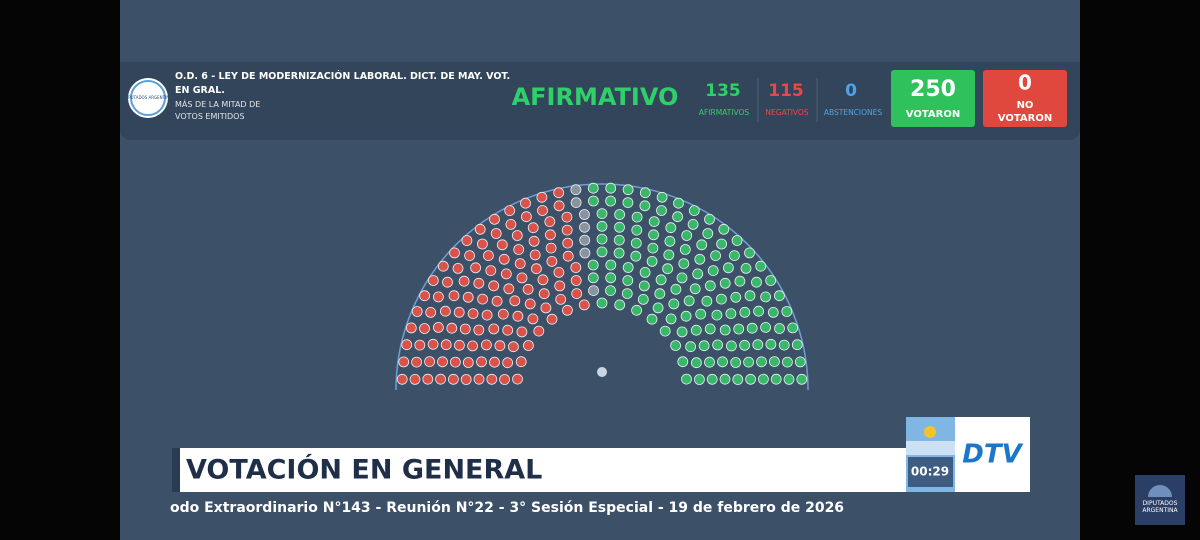 The width and height of the screenshot is (1200, 540). What do you see at coordinates (1025, 112) in the screenshot?
I see `no-votaron-label: NO VOTARON` at bounding box center [1025, 112].